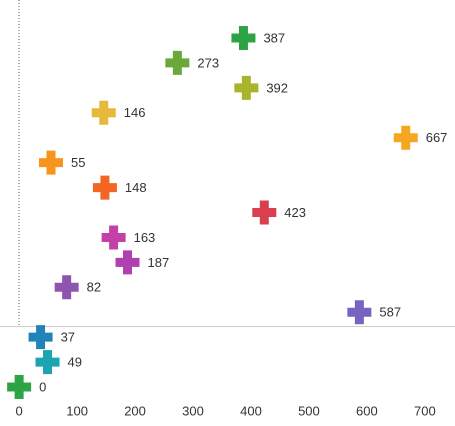 The image size is (455, 426). Describe the element at coordinates (251, 410) in the screenshot. I see `x-tick-label: 400` at that location.